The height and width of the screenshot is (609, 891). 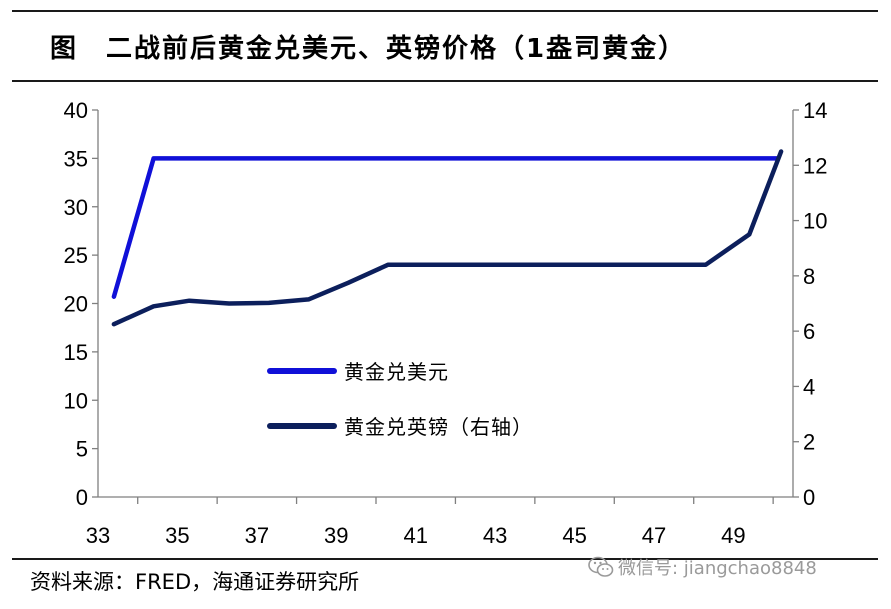 What do you see at coordinates (815, 165) in the screenshot?
I see `right-tick-label: 12` at bounding box center [815, 165].